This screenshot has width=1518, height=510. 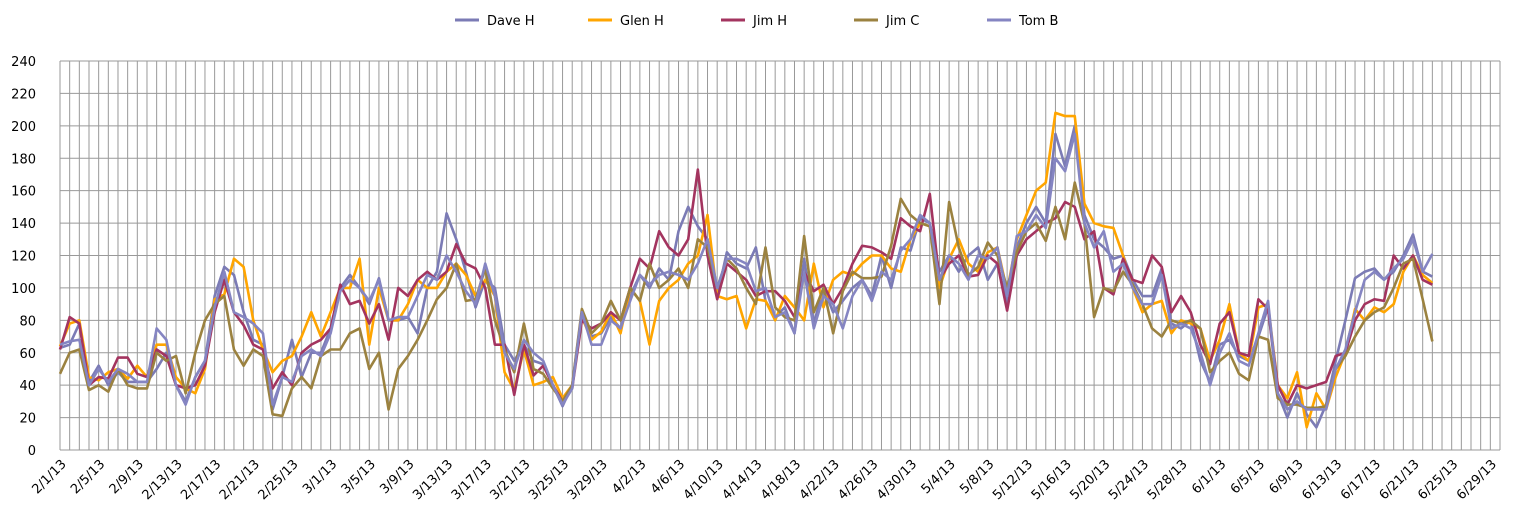 What do you see at coordinates (781, 480) in the screenshot?
I see `x-tick-label: 4/18/13` at bounding box center [781, 480].